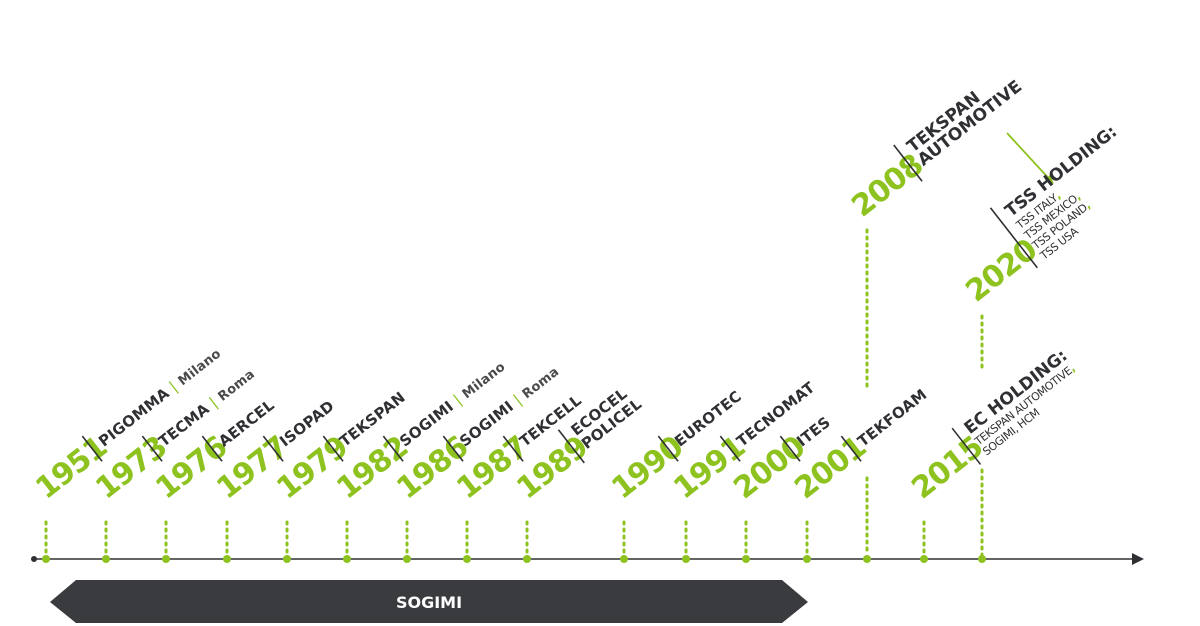  I want to click on holding-arrow, so click(1030, 158).